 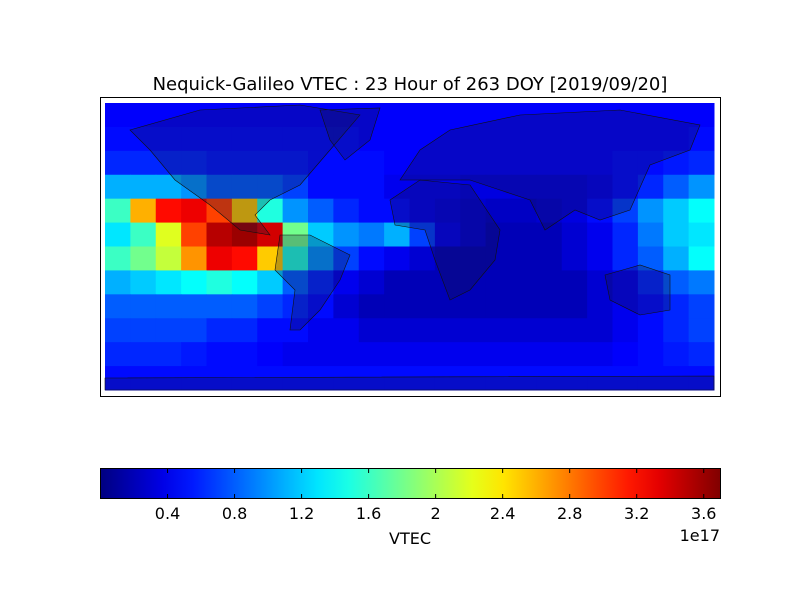 I want to click on tick-label: 1.2, so click(x=301, y=513).